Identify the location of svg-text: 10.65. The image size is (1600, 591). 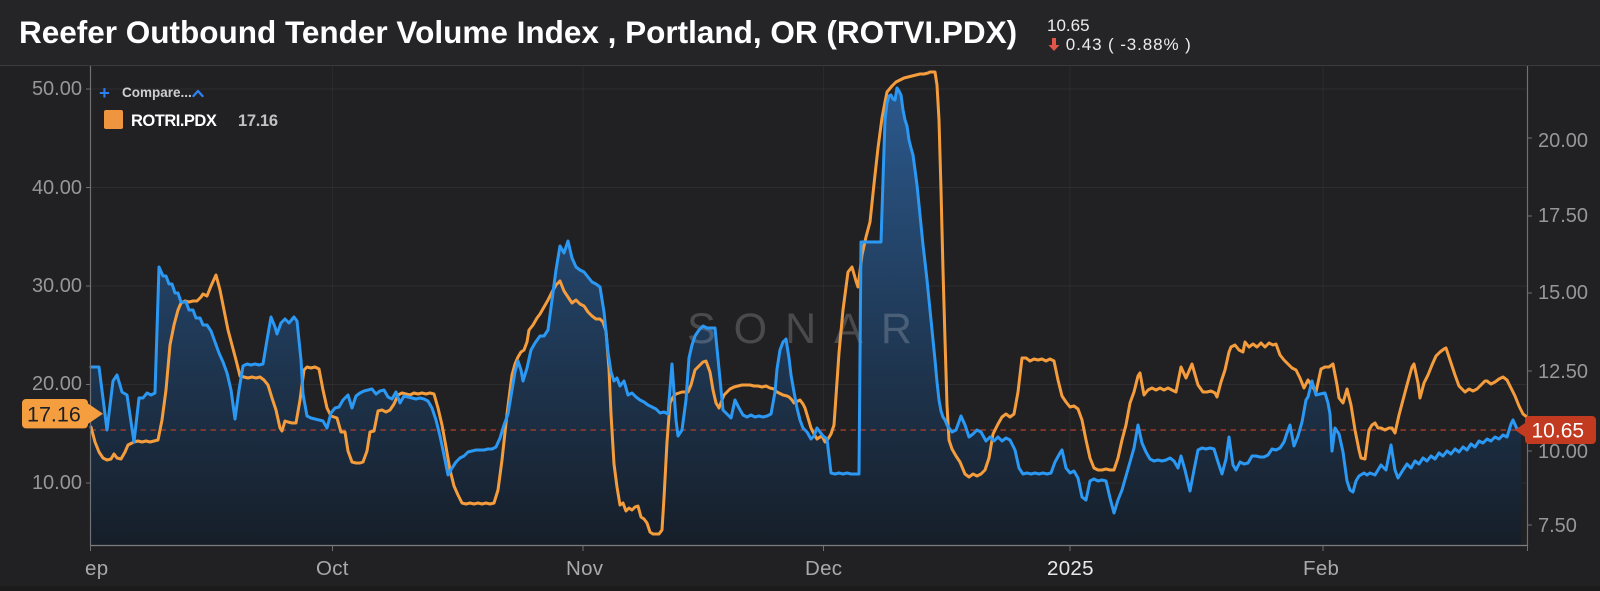
(1558, 431).